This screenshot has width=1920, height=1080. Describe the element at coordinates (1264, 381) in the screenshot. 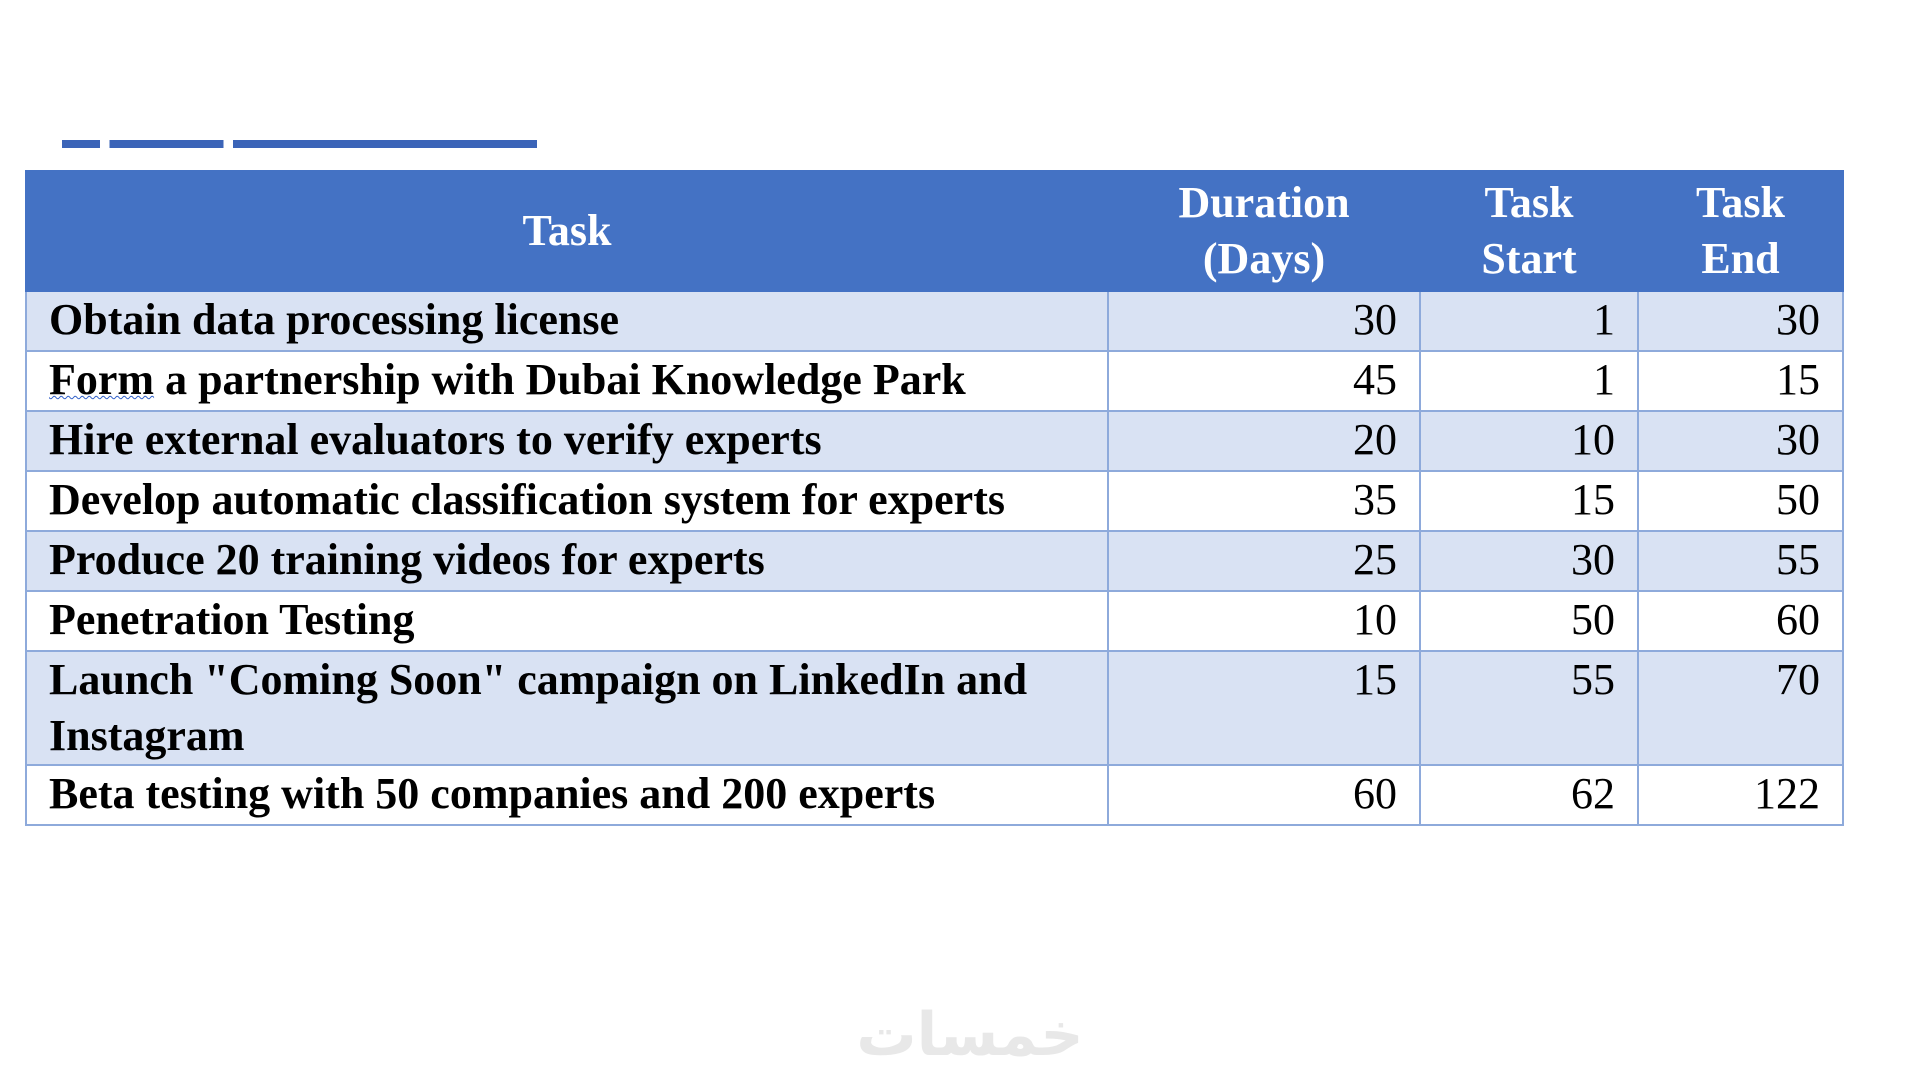

I see `duration-cell: 45` at that location.